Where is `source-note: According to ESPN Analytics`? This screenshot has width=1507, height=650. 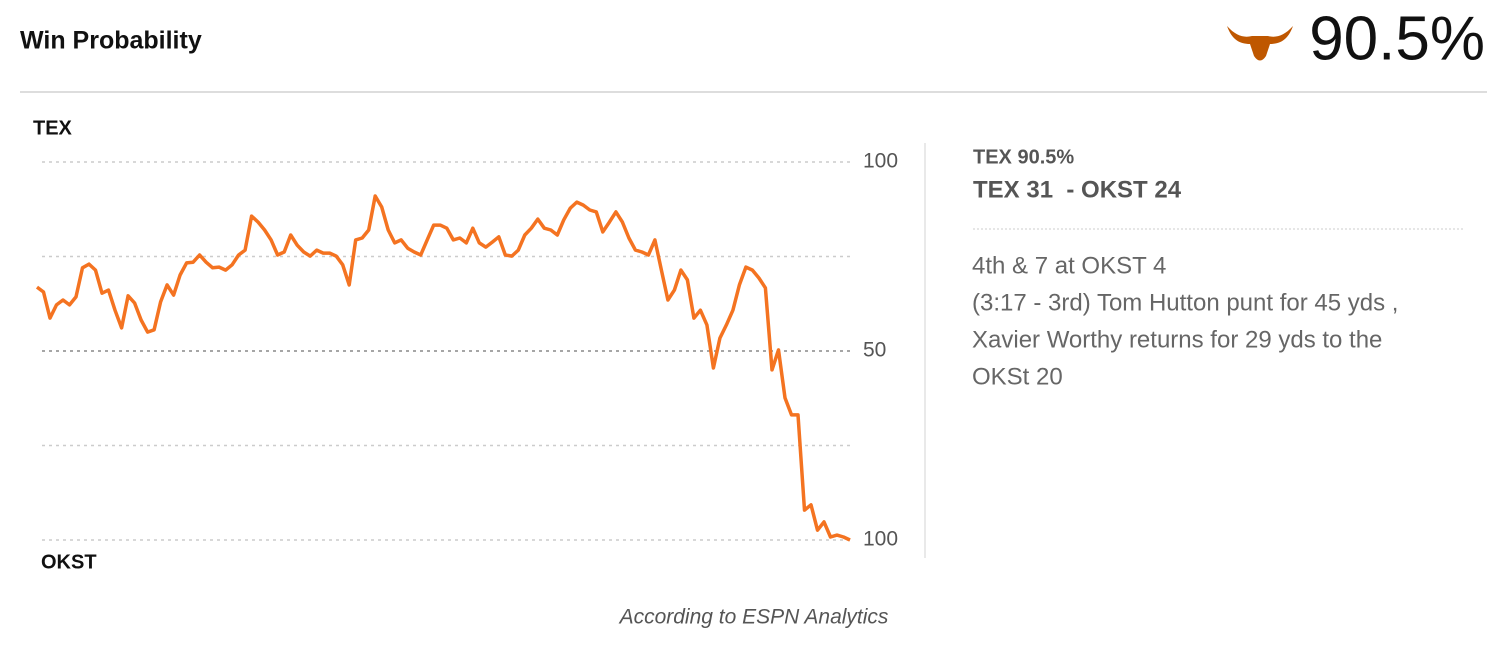 source-note: According to ESPN Analytics is located at coordinates (753, 617).